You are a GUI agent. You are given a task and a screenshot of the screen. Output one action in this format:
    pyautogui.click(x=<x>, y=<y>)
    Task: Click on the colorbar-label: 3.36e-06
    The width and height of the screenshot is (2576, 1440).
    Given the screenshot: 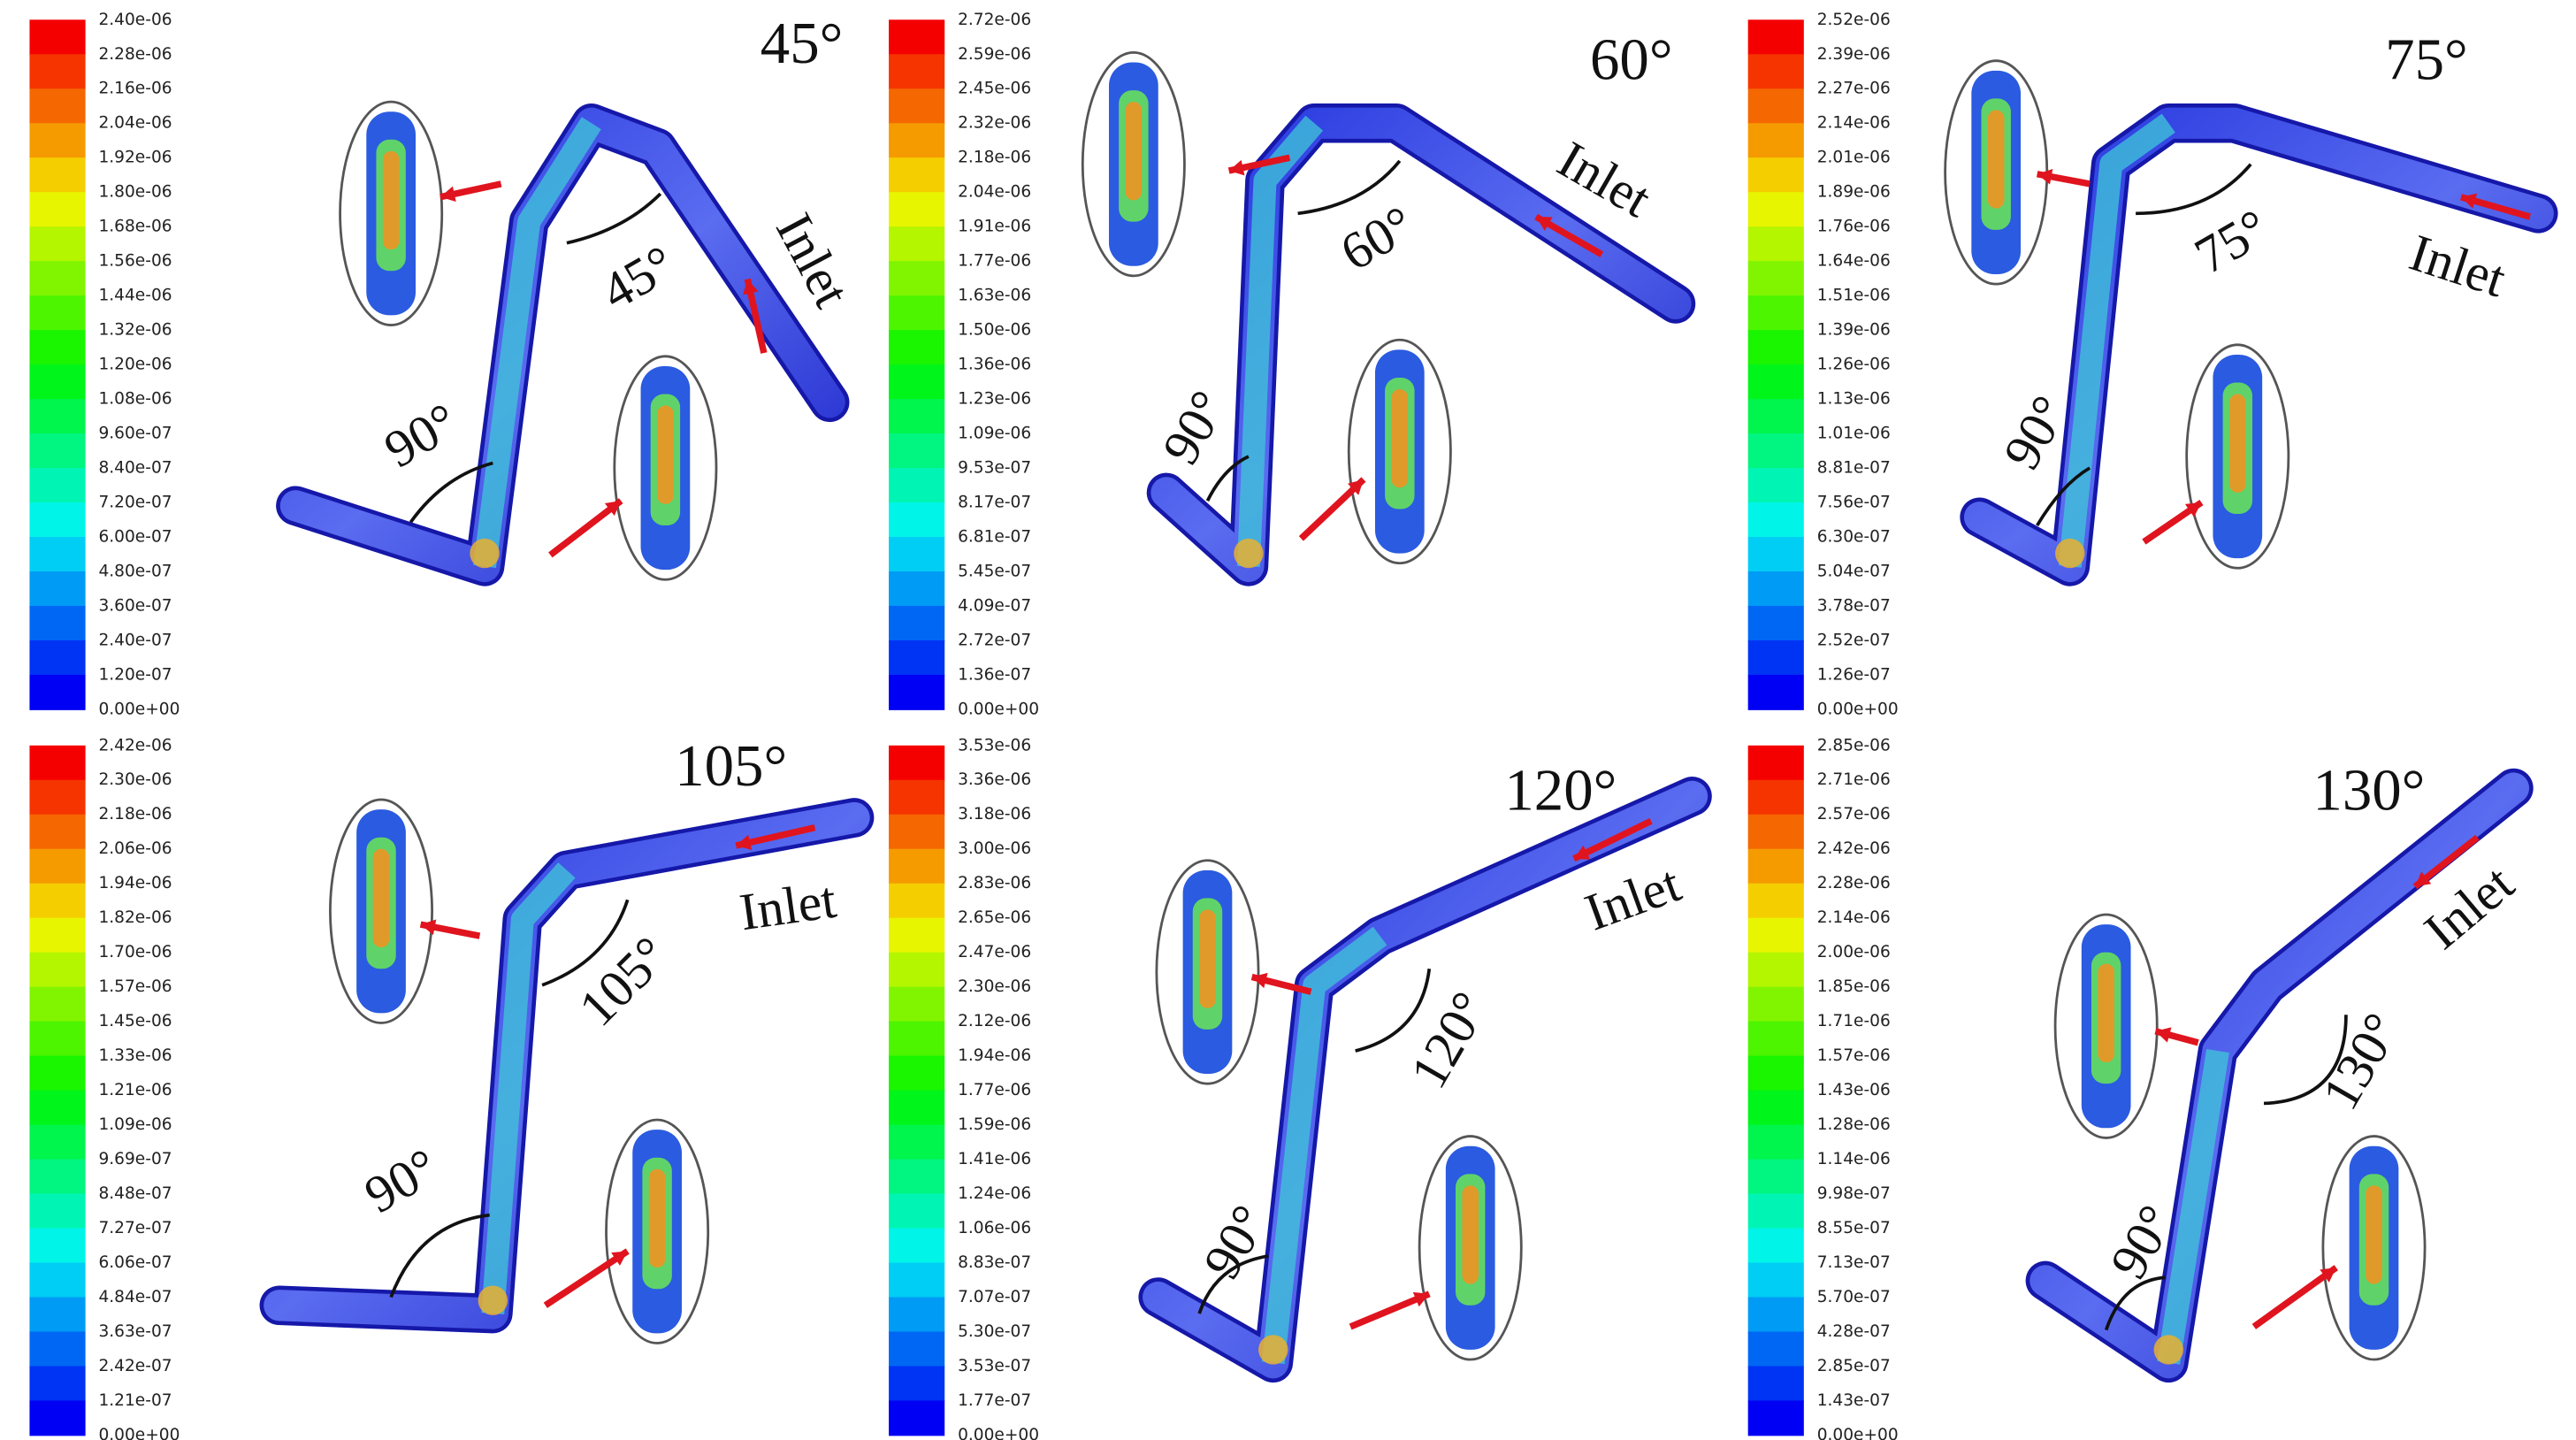 What is the action you would take?
    pyautogui.click(x=994, y=779)
    